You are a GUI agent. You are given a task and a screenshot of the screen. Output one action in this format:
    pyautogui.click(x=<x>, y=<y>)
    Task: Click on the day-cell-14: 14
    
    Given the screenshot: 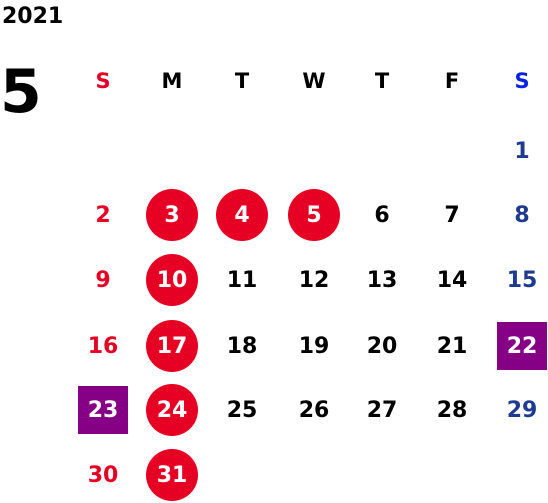 What is the action you would take?
    pyautogui.click(x=452, y=280)
    